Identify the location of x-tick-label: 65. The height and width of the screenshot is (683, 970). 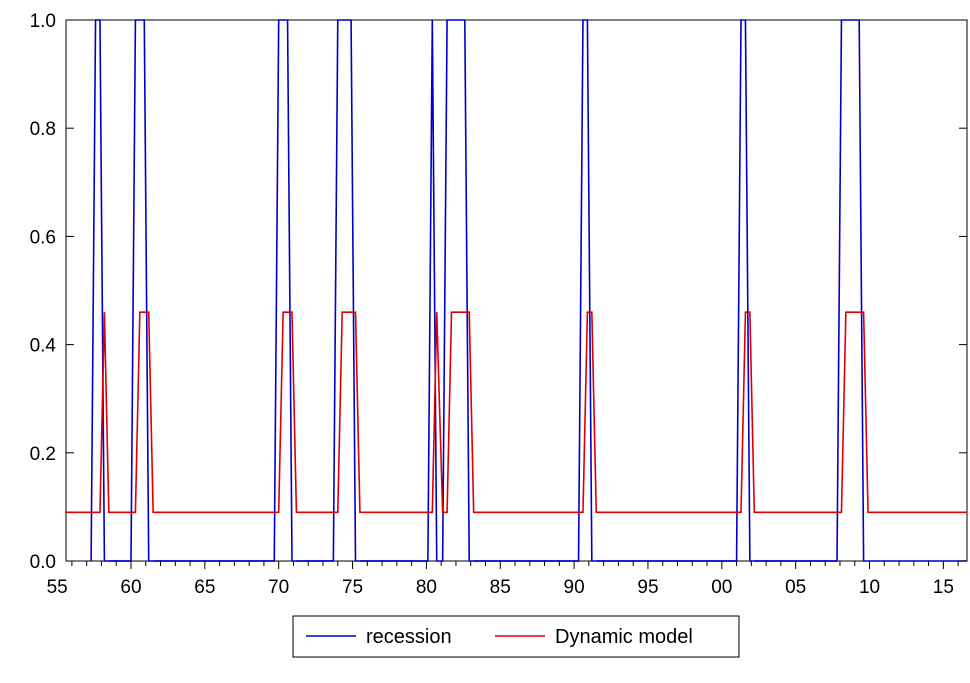
(204, 587).